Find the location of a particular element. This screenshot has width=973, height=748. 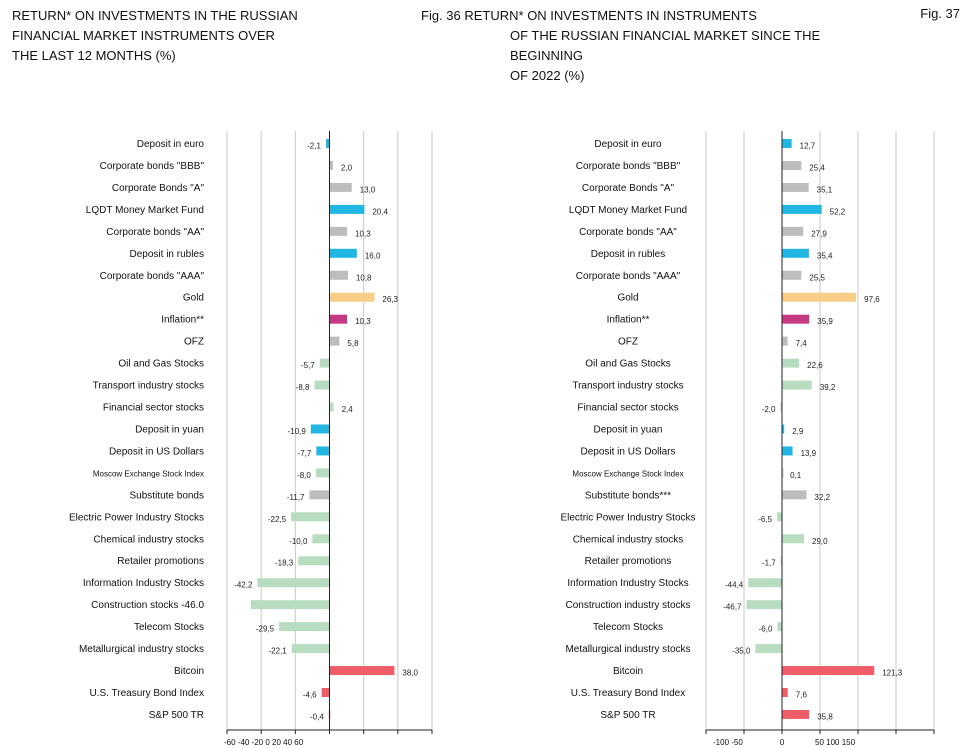

left-category-label: Transport industry stocks is located at coordinates (148, 386).